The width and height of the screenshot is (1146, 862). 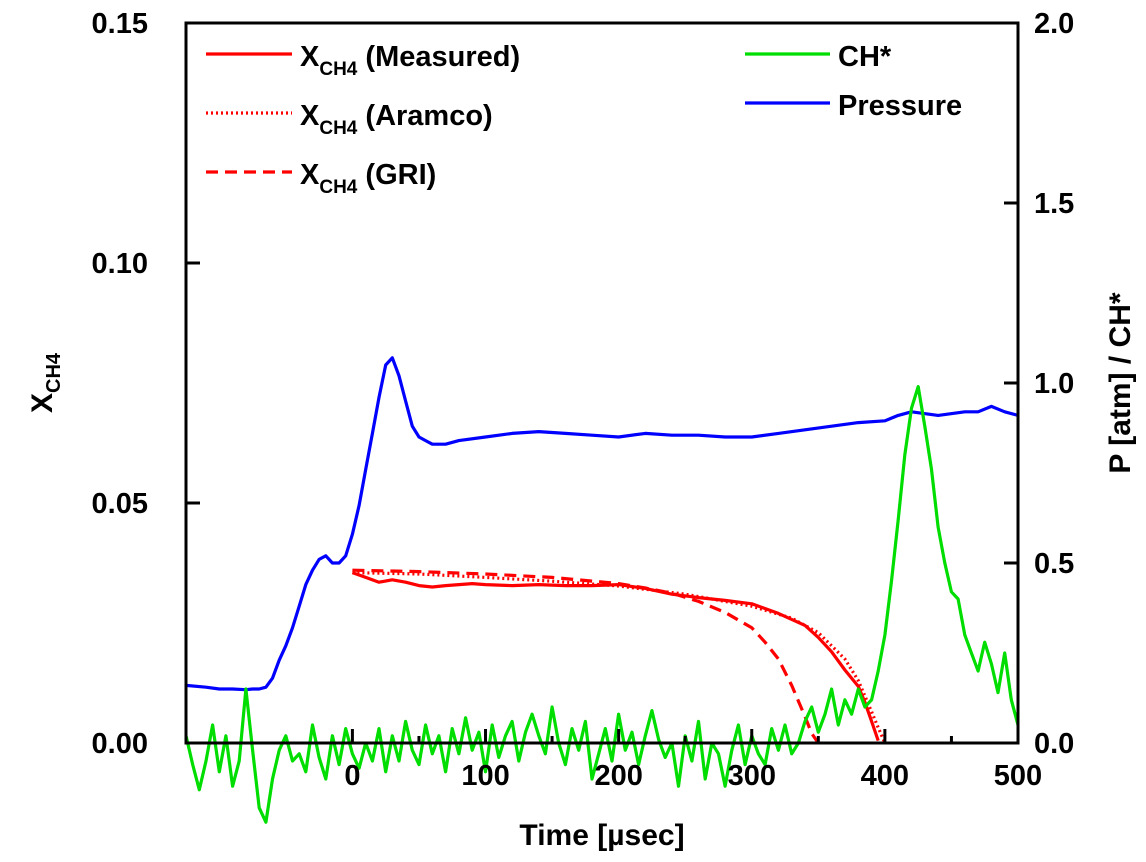 I want to click on y-right-tick-label: 0.0, so click(x=1054, y=744).